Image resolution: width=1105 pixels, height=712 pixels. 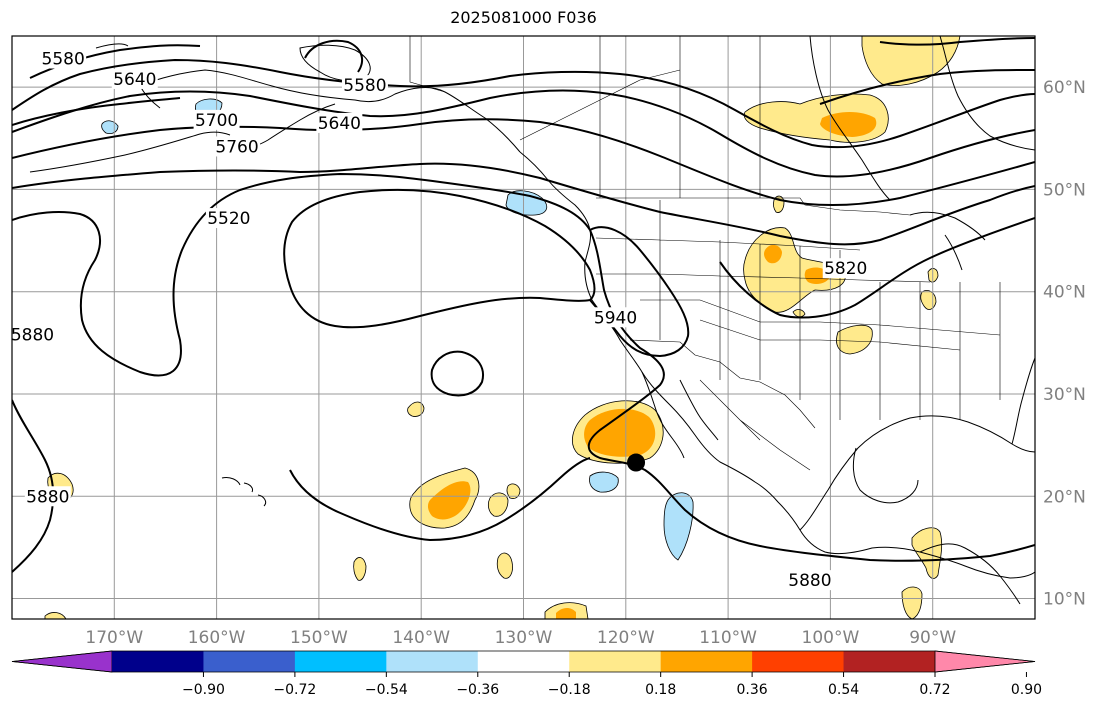 I want to click on colorbar-tick-label: 0.90, so click(x=1026, y=690).